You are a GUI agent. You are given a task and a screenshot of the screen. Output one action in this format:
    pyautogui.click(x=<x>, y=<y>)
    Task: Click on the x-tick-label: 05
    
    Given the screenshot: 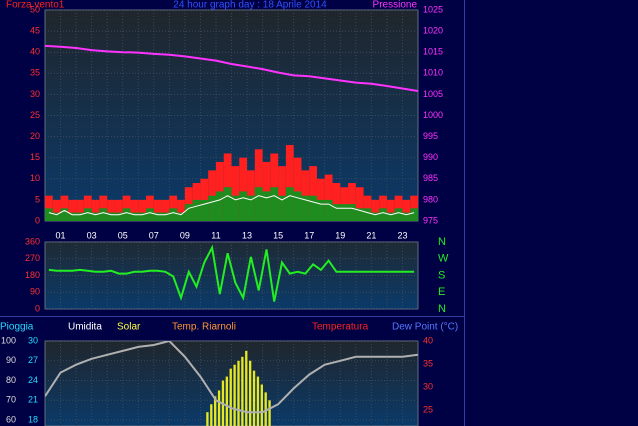 What is the action you would take?
    pyautogui.click(x=123, y=235)
    